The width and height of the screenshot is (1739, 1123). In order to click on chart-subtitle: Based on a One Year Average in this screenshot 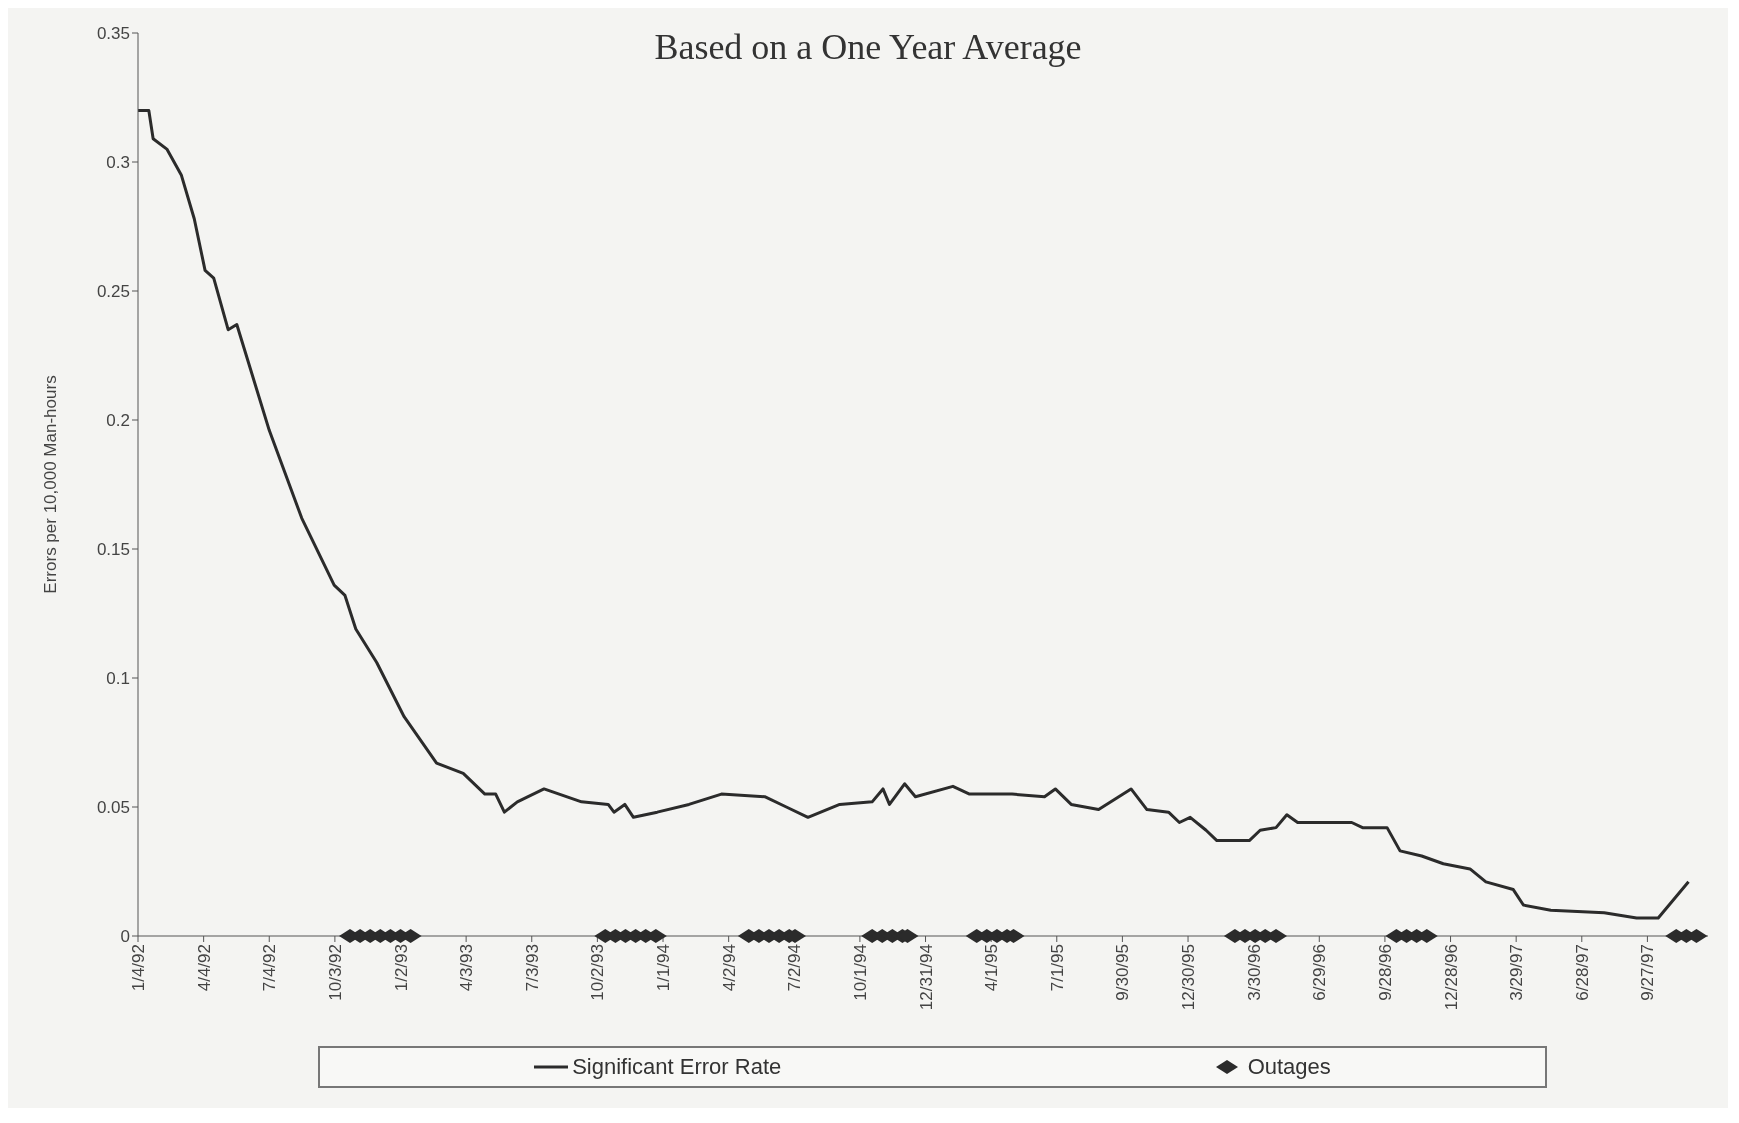, I will do `click(868, 47)`.